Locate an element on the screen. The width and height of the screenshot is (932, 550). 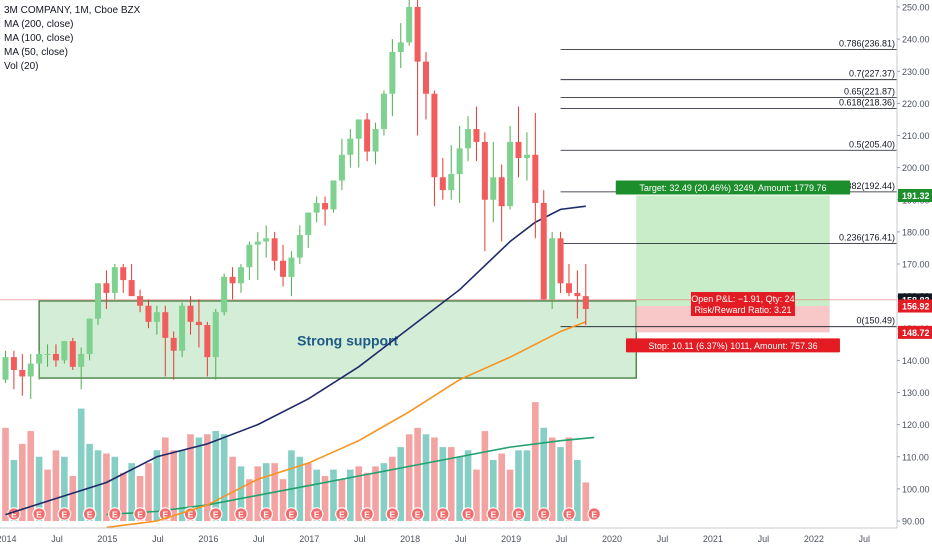
pnl-box is located at coordinates (742, 304).